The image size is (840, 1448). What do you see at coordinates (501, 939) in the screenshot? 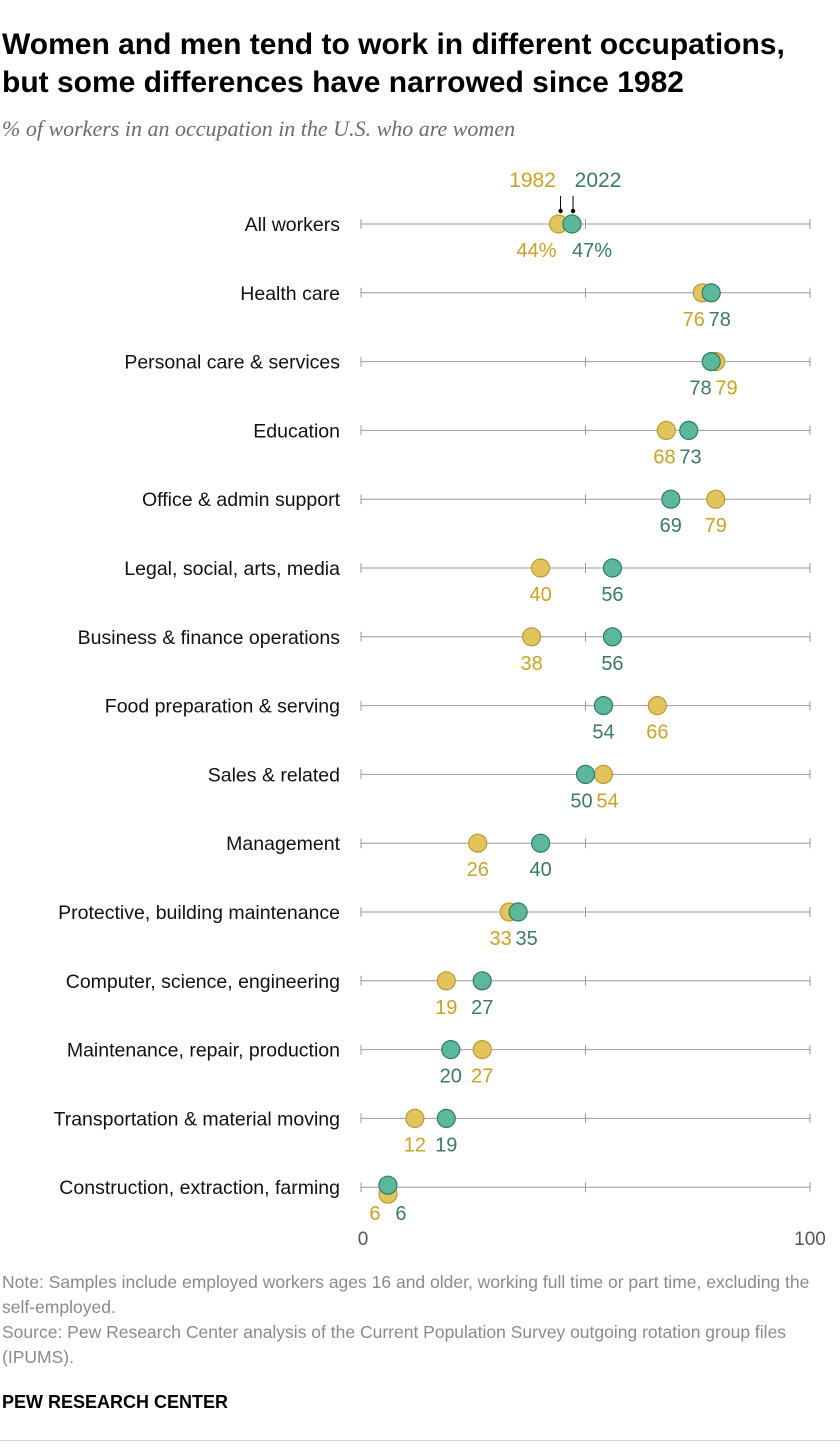
I see `value-label-1982: 33` at bounding box center [501, 939].